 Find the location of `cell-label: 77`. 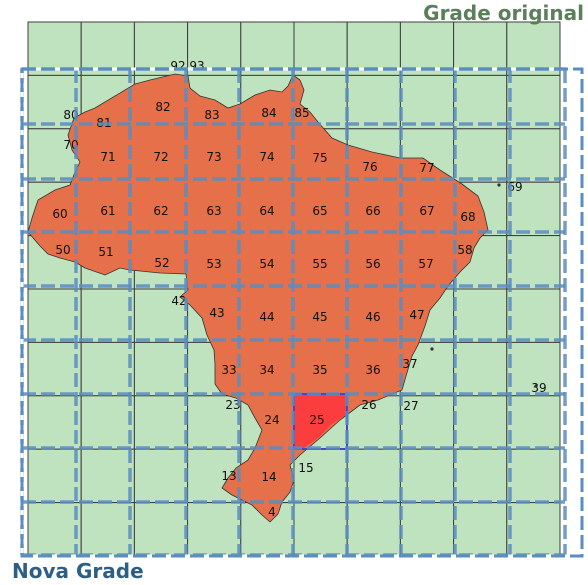

cell-label: 77 is located at coordinates (426, 168).